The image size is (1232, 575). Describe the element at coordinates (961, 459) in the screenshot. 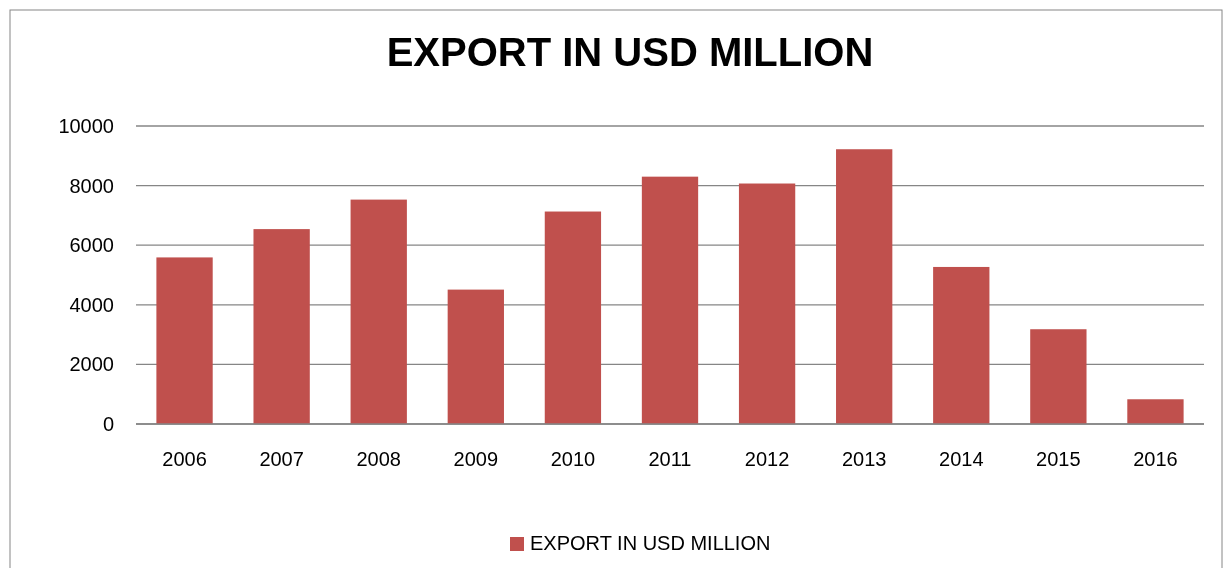

I see `x-tick-label: 2014` at that location.